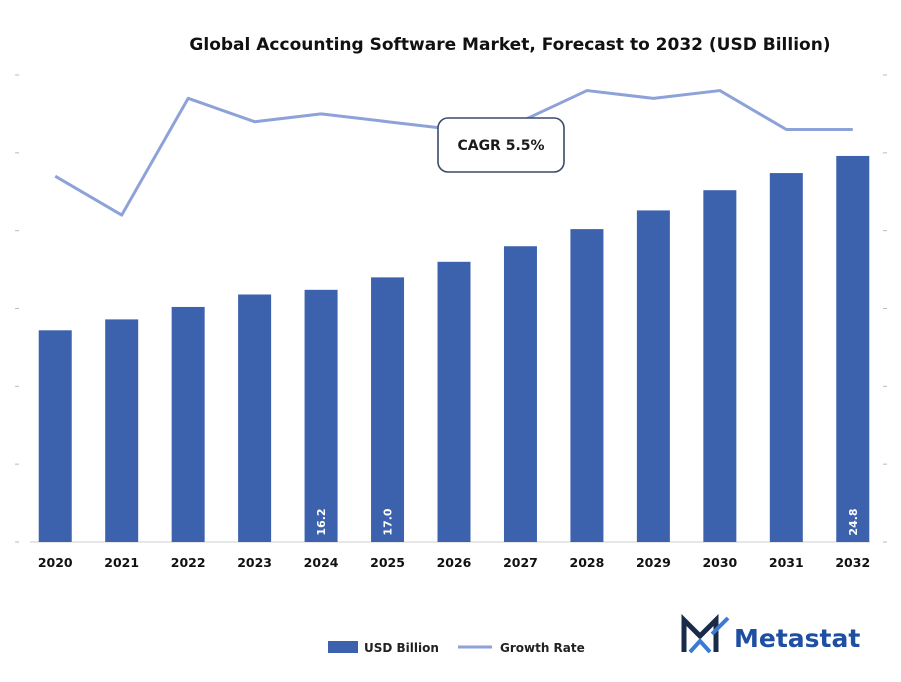 The image size is (901, 682). I want to click on bar-2032, so click(853, 349).